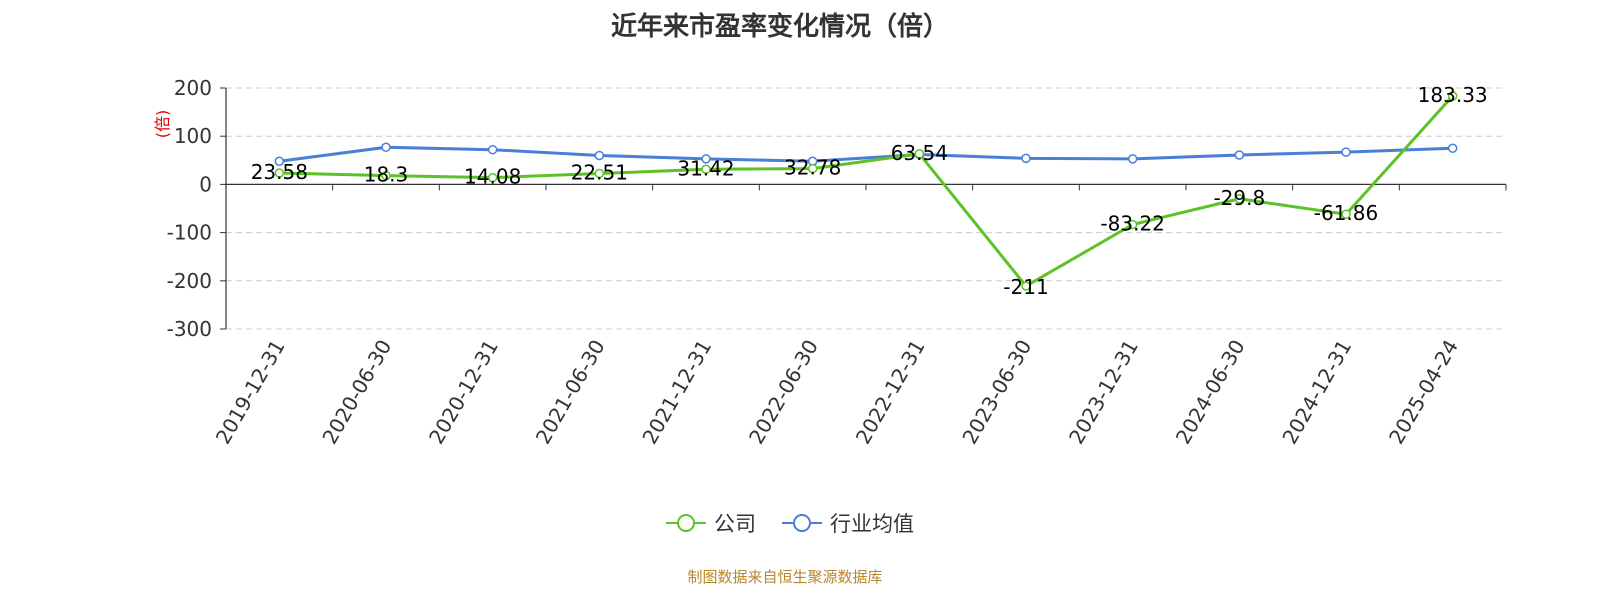 The width and height of the screenshot is (1600, 600). Describe the element at coordinates (463, 391) in the screenshot. I see `x-tick-label: 2020-12-31` at that location.